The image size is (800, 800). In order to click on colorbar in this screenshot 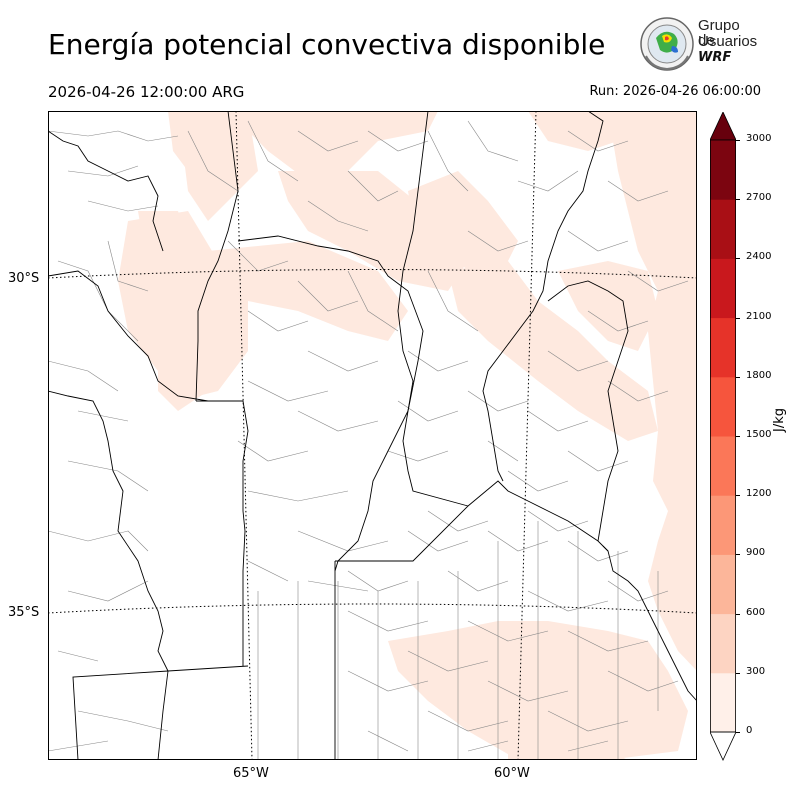, I will do `click(723, 436)`.